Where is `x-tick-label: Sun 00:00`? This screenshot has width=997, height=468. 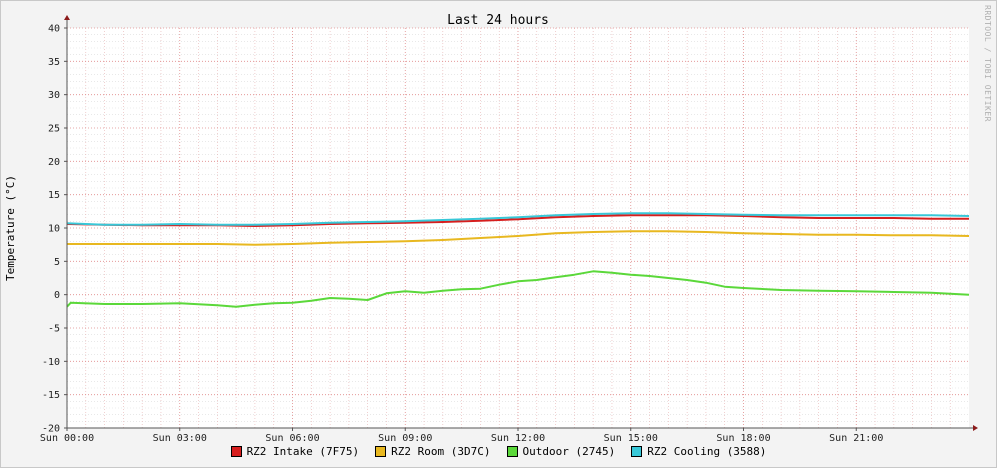 x-tick-label: Sun 00:00 is located at coordinates (67, 438).